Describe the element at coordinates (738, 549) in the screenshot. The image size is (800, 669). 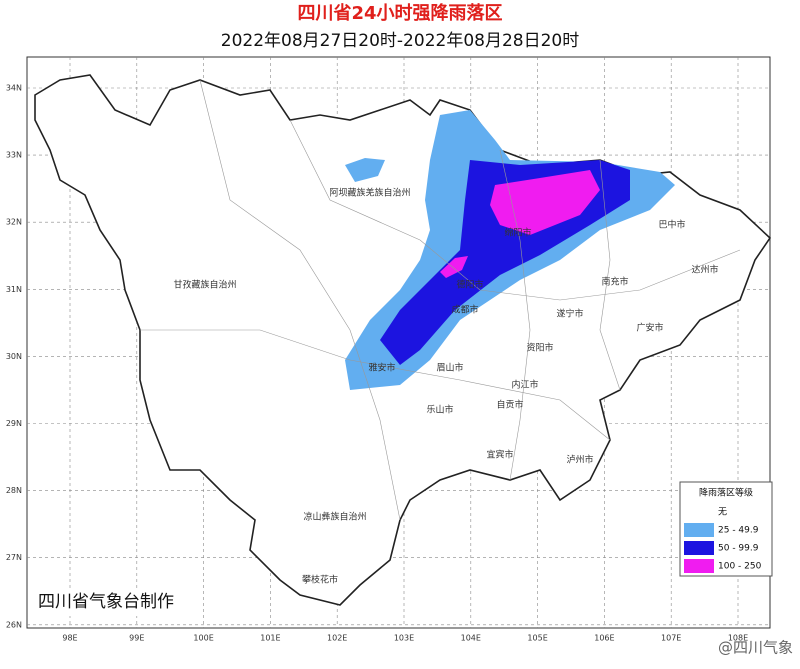
I see `legend-label: 50 - 99.9` at that location.